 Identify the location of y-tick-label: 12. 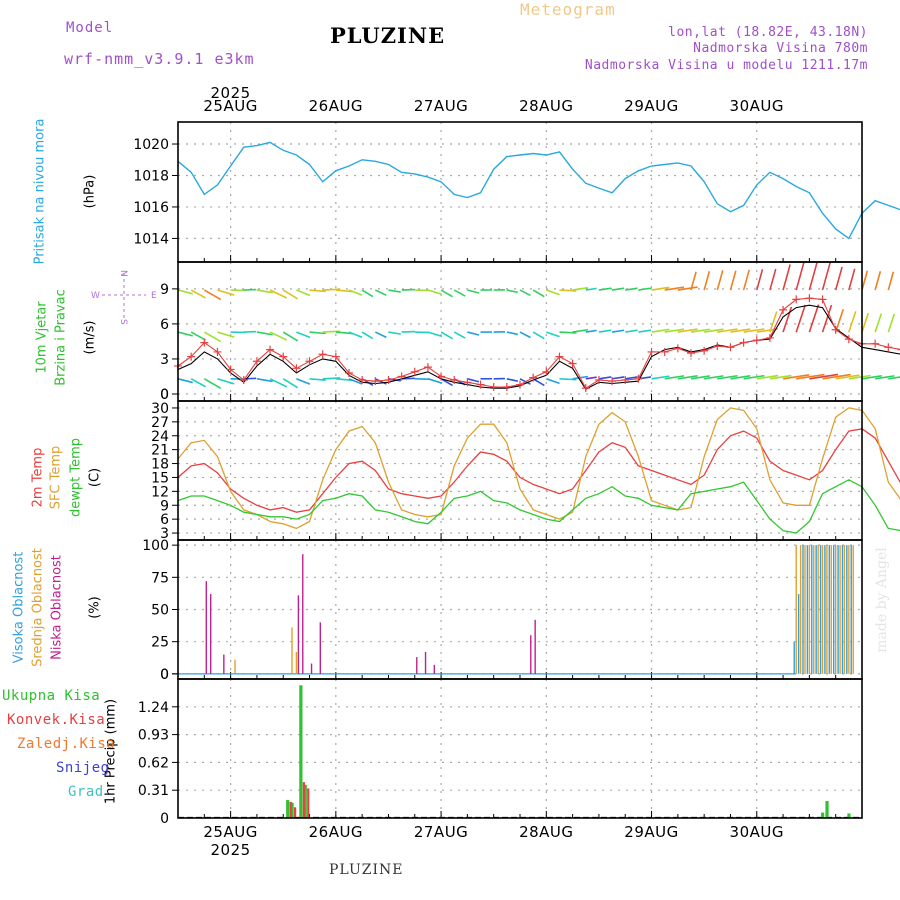
(160, 492).